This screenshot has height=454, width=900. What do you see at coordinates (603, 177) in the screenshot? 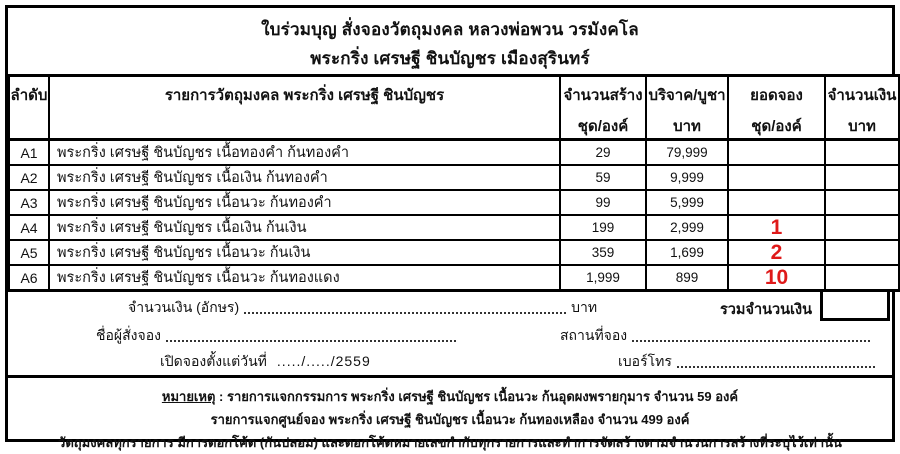
I see `row-made: 59` at bounding box center [603, 177].